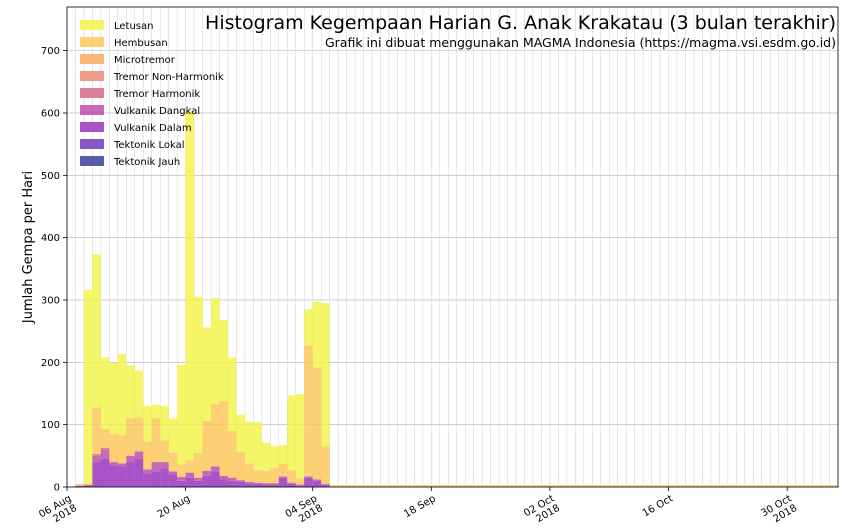  What do you see at coordinates (658, 506) in the screenshot?
I see `x-tick-label: 16 Oct` at bounding box center [658, 506].